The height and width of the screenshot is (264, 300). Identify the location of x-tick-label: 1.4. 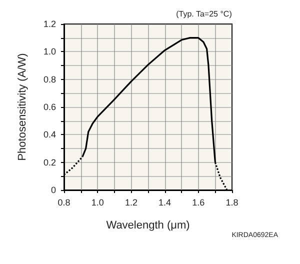
(165, 203).